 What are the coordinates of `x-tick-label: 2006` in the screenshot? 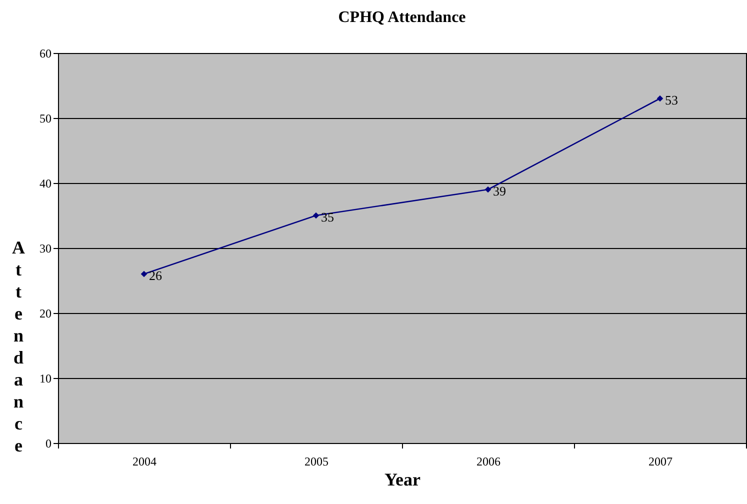 It's located at (488, 461).